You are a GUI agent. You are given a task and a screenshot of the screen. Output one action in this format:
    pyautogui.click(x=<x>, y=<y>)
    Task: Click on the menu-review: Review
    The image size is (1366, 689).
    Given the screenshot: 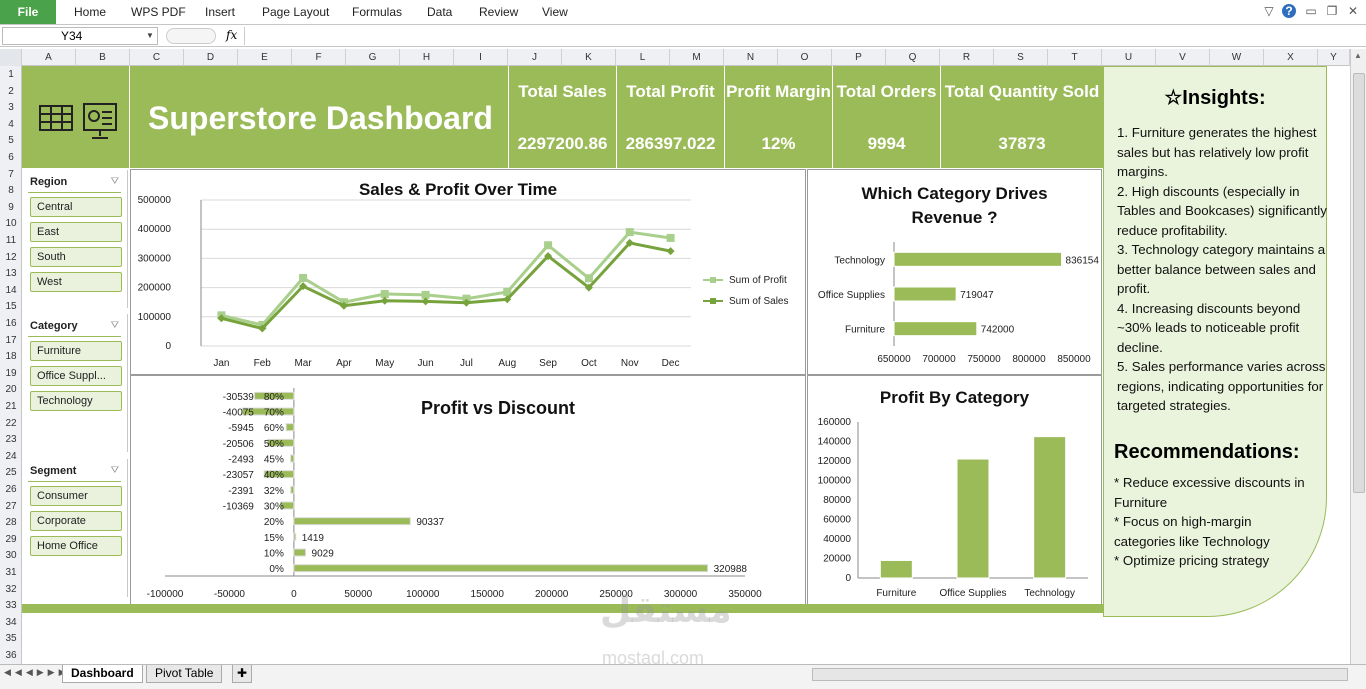 What is the action you would take?
    pyautogui.click(x=499, y=12)
    